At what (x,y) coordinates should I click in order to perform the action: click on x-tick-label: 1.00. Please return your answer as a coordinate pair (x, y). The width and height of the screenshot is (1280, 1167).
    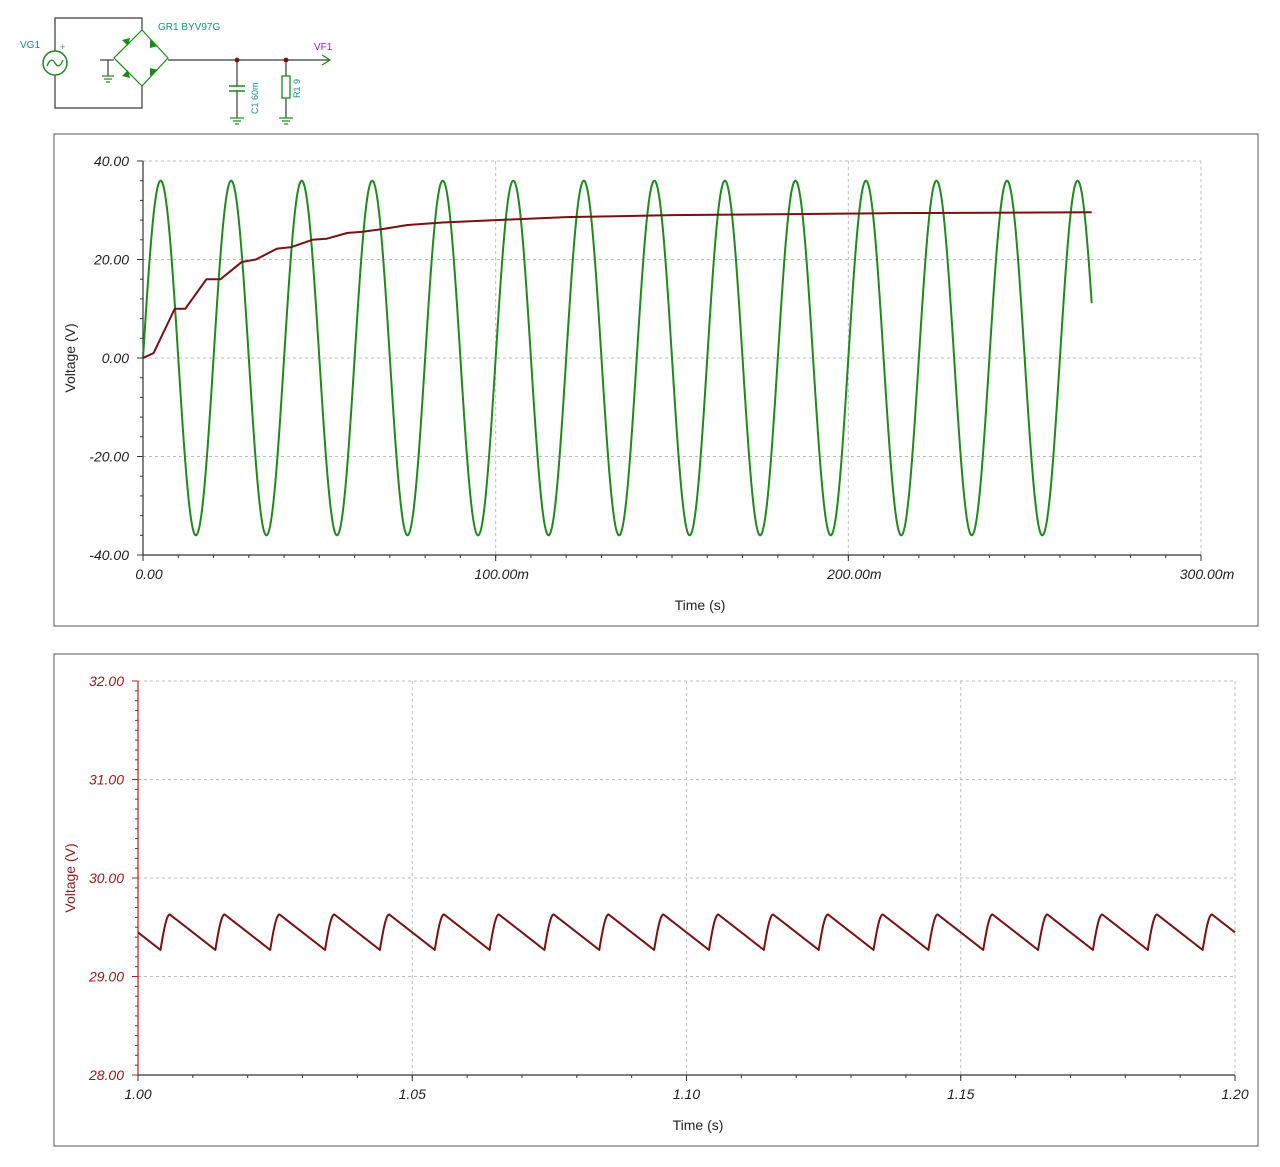
    Looking at the image, I should click on (137, 1094).